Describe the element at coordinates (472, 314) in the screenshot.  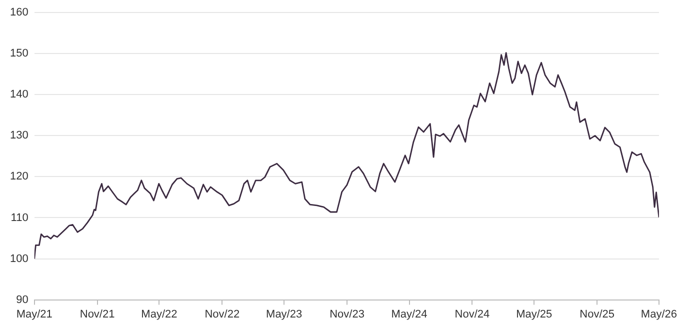
I see `x-tick-label: Nov/24` at that location.